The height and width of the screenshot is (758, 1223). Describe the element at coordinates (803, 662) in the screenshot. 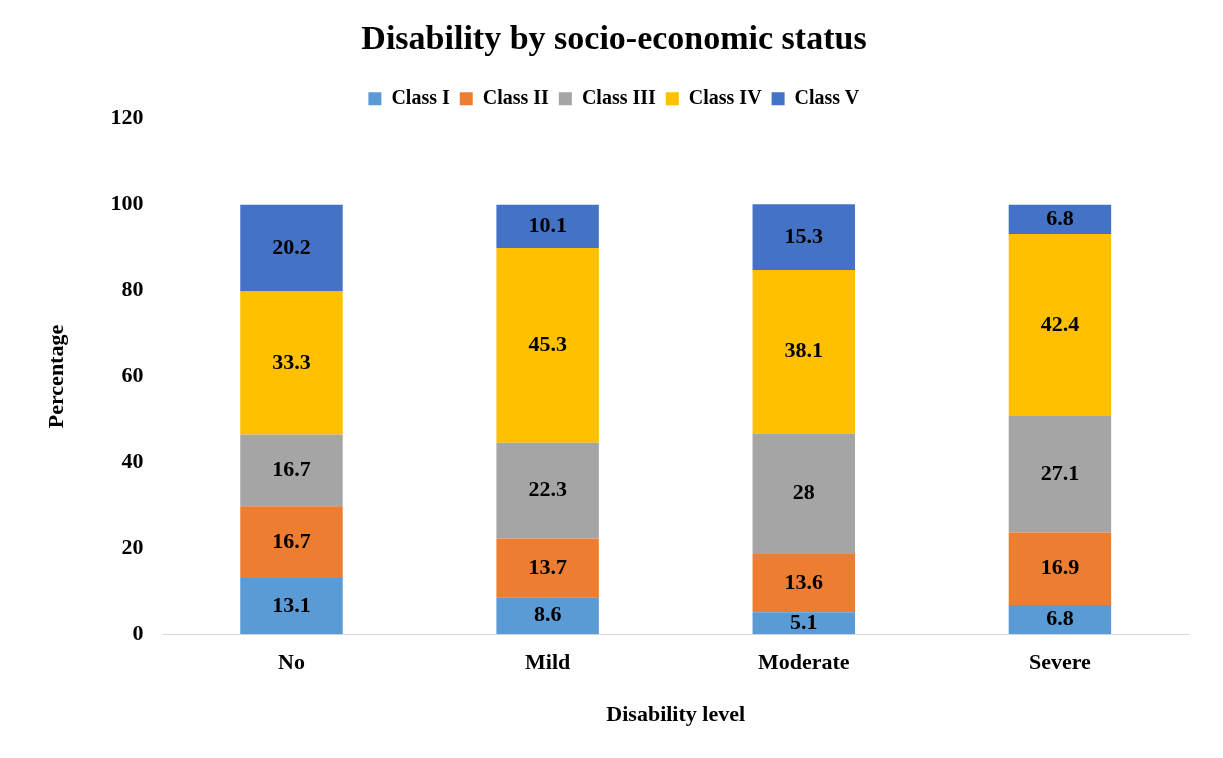

I see `x-tick-label: Moderate` at that location.